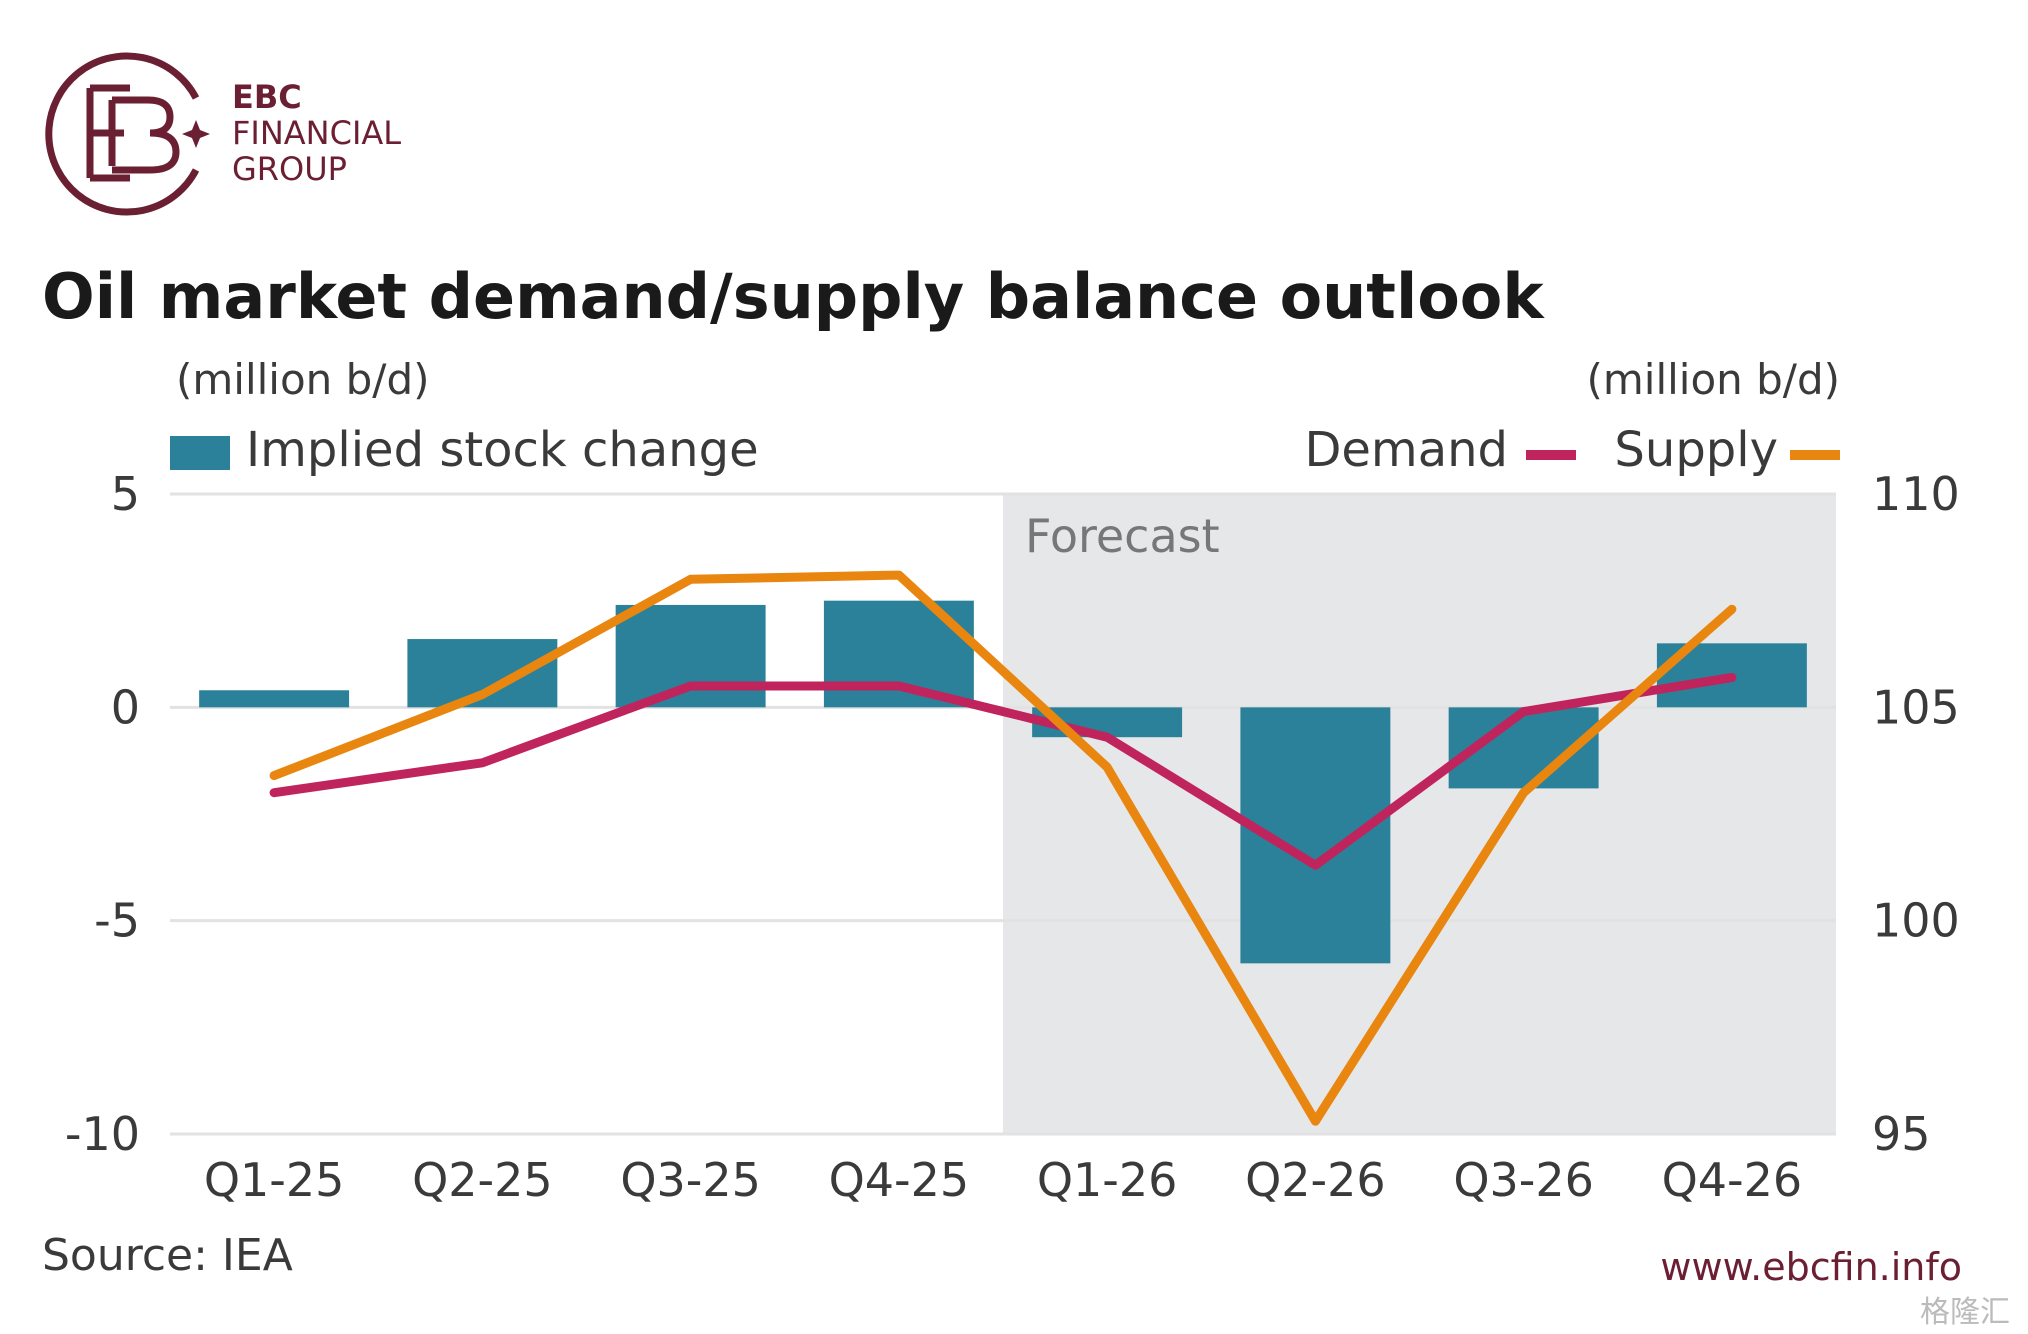 The image size is (2028, 1334). I want to click on ebc-logo-sparkle-icon, so click(196, 134).